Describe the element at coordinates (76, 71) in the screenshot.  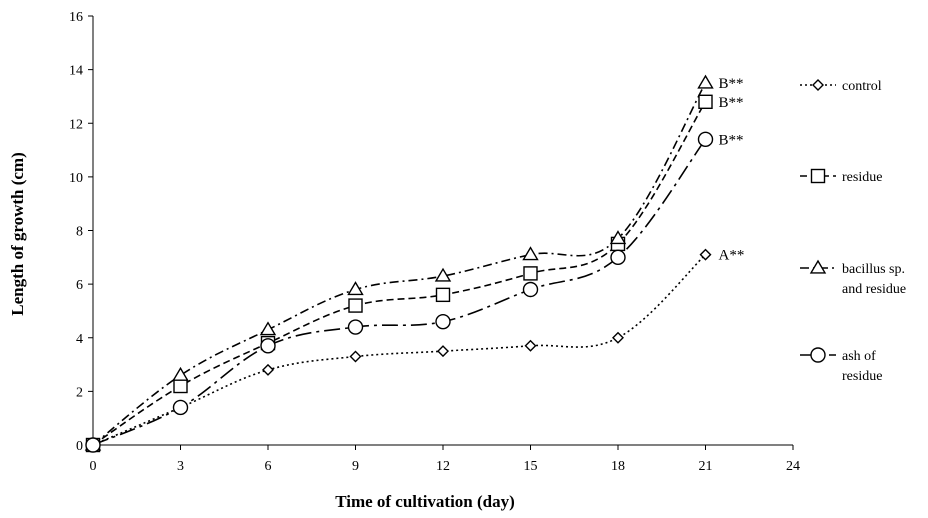
I see `y-tick-label: 14` at that location.